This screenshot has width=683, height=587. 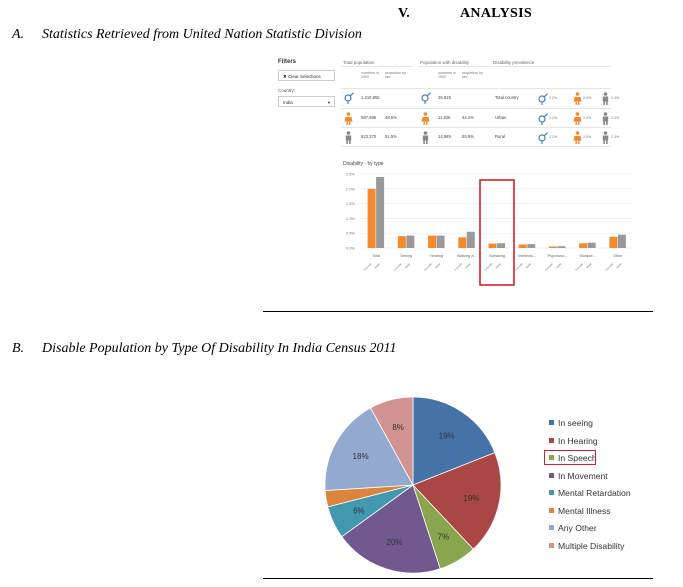 I want to click on prevalence-row-label: Rural, so click(x=500, y=136).